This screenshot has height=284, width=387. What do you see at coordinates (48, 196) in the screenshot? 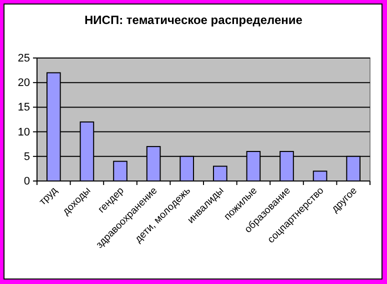
I see `x-tick-label: труд` at bounding box center [48, 196].